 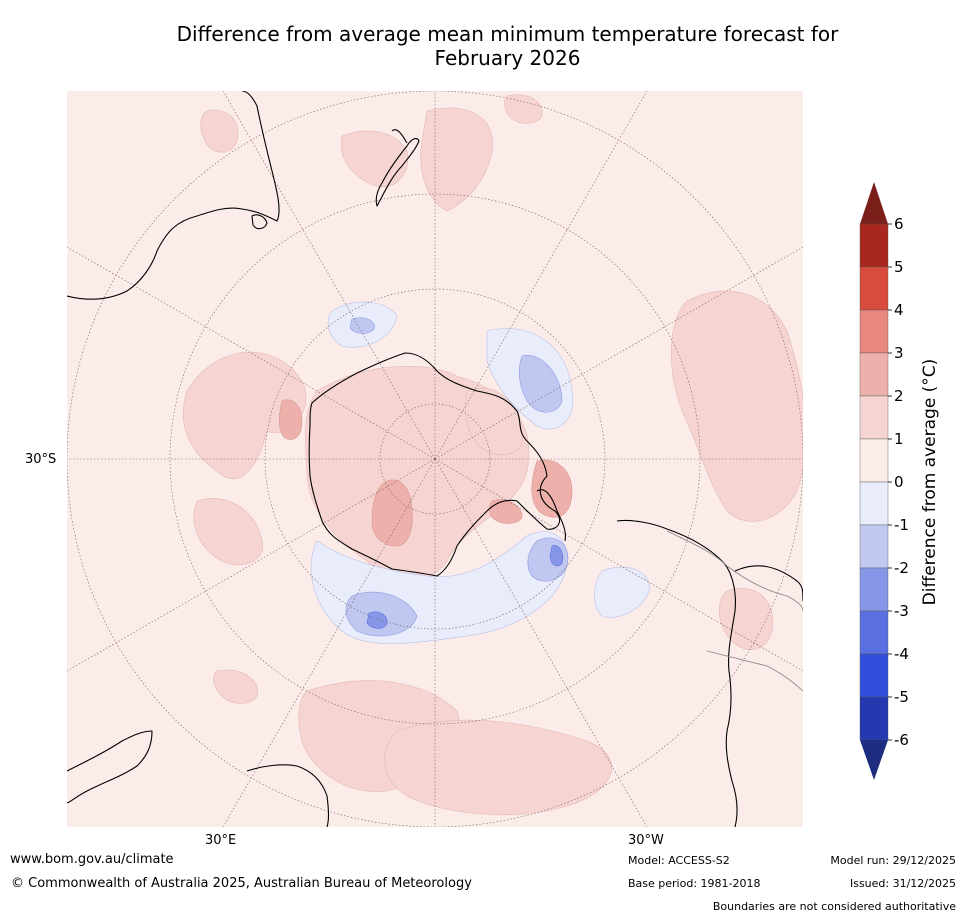 What do you see at coordinates (646, 840) in the screenshot?
I see `longitude-label-30w: 30°W` at bounding box center [646, 840].